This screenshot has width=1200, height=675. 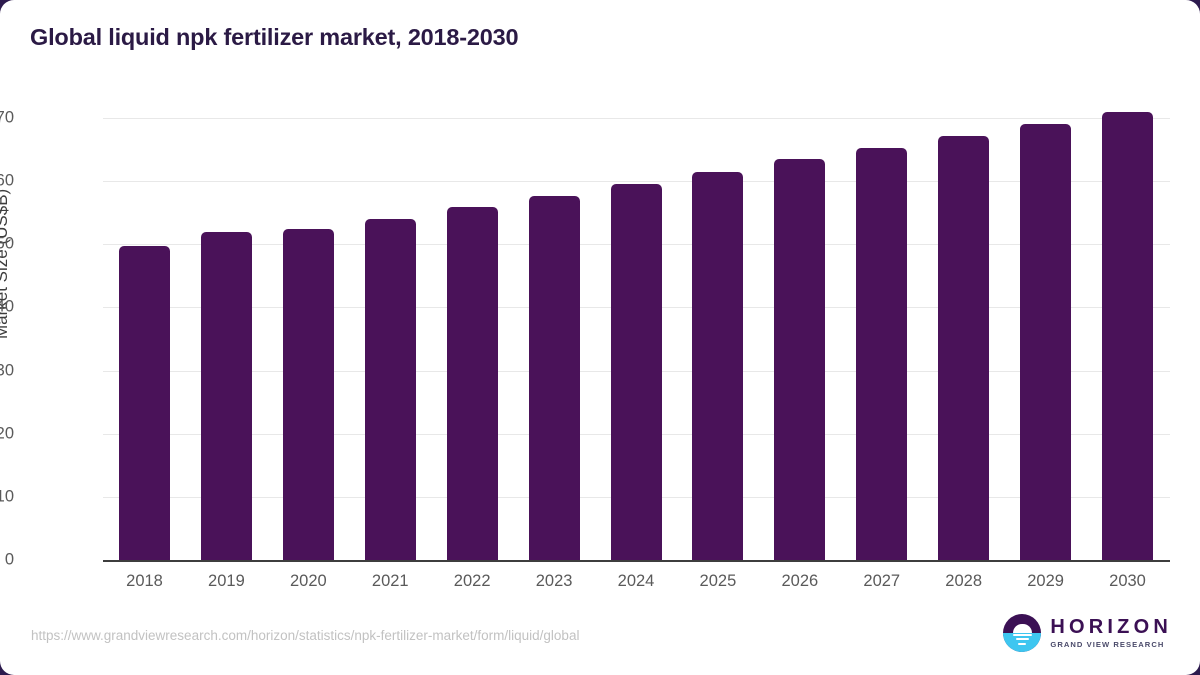 I want to click on x-tick-label: 2019, so click(x=226, y=581).